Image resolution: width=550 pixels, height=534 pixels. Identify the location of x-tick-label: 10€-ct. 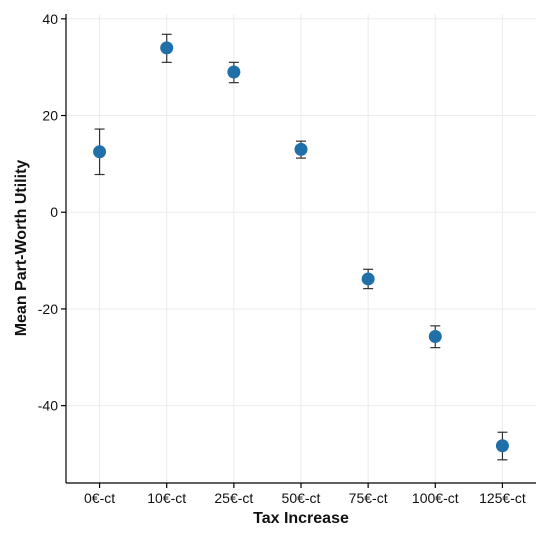
(166, 498).